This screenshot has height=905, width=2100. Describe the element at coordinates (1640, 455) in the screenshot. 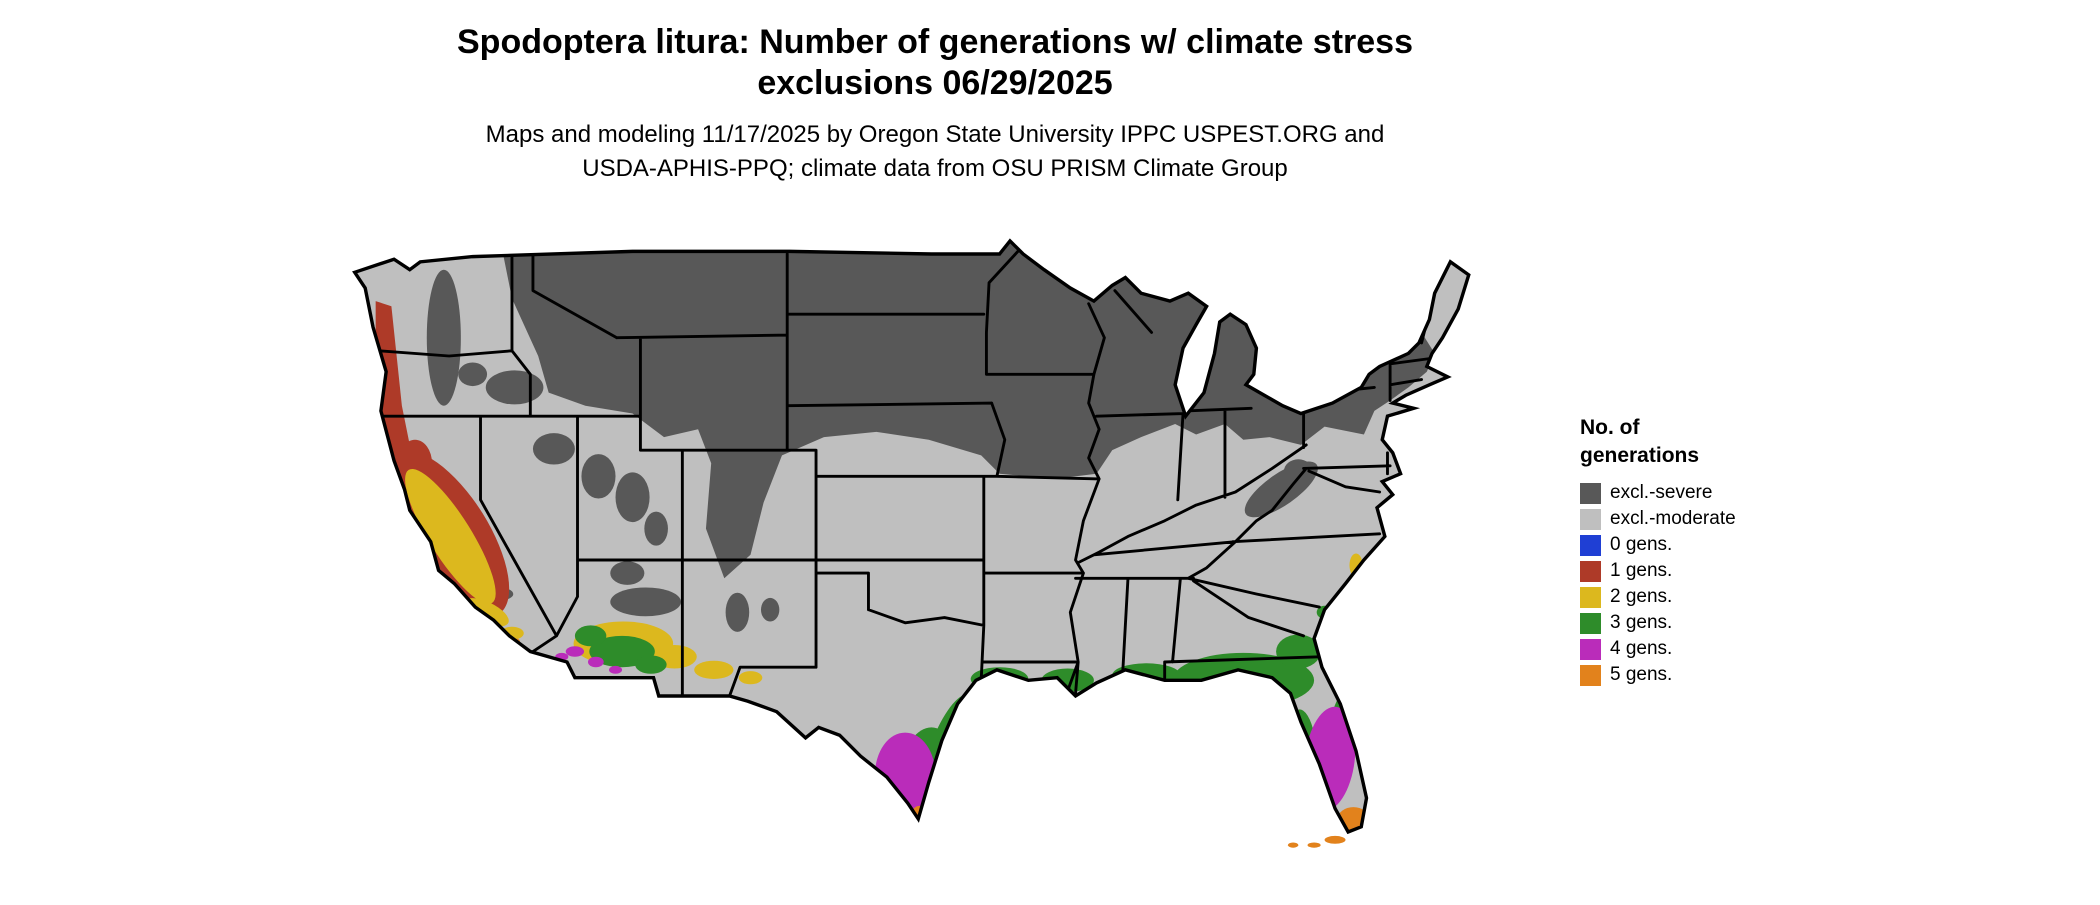

I see `legend-title-line-2: generations` at that location.